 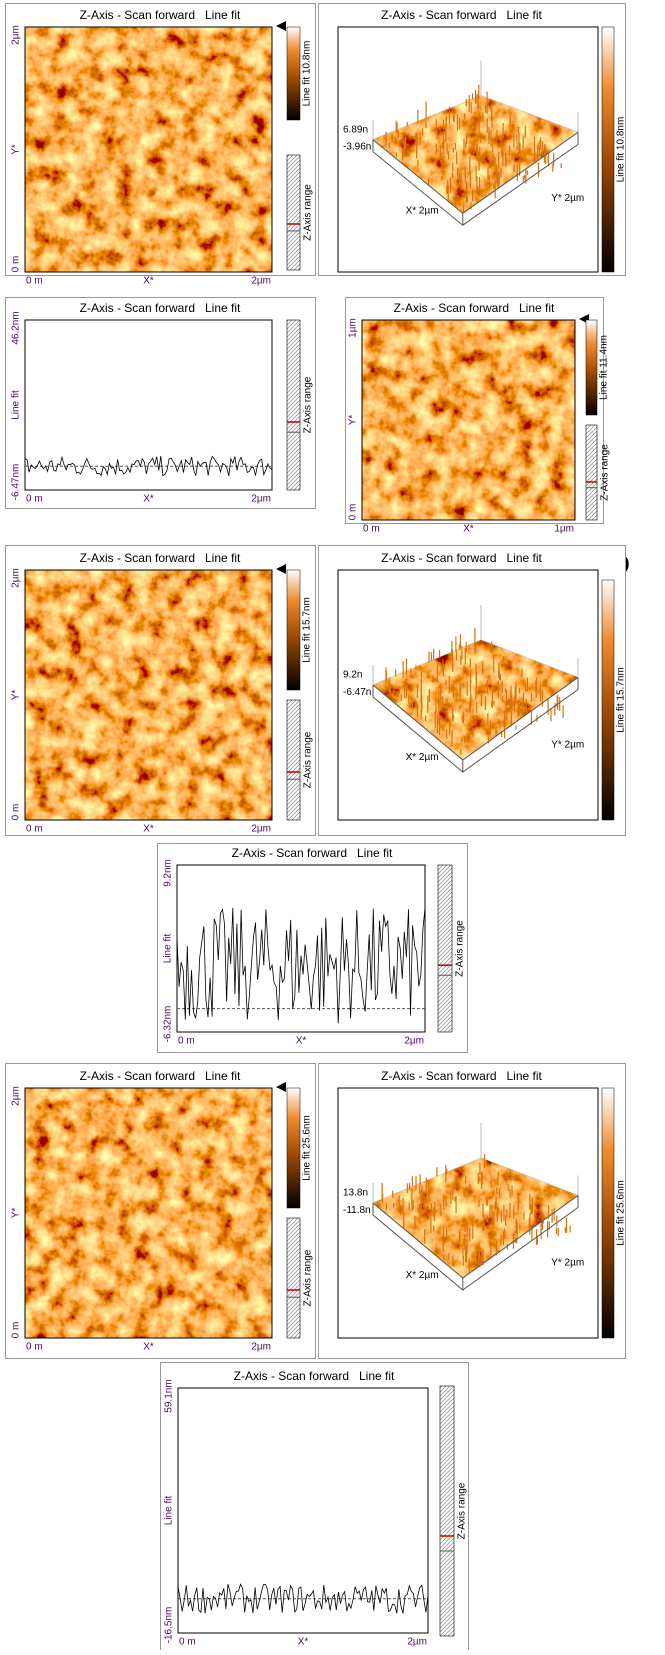 I want to click on colorbar-label: Line fit 10.8nm, so click(x=621, y=150).